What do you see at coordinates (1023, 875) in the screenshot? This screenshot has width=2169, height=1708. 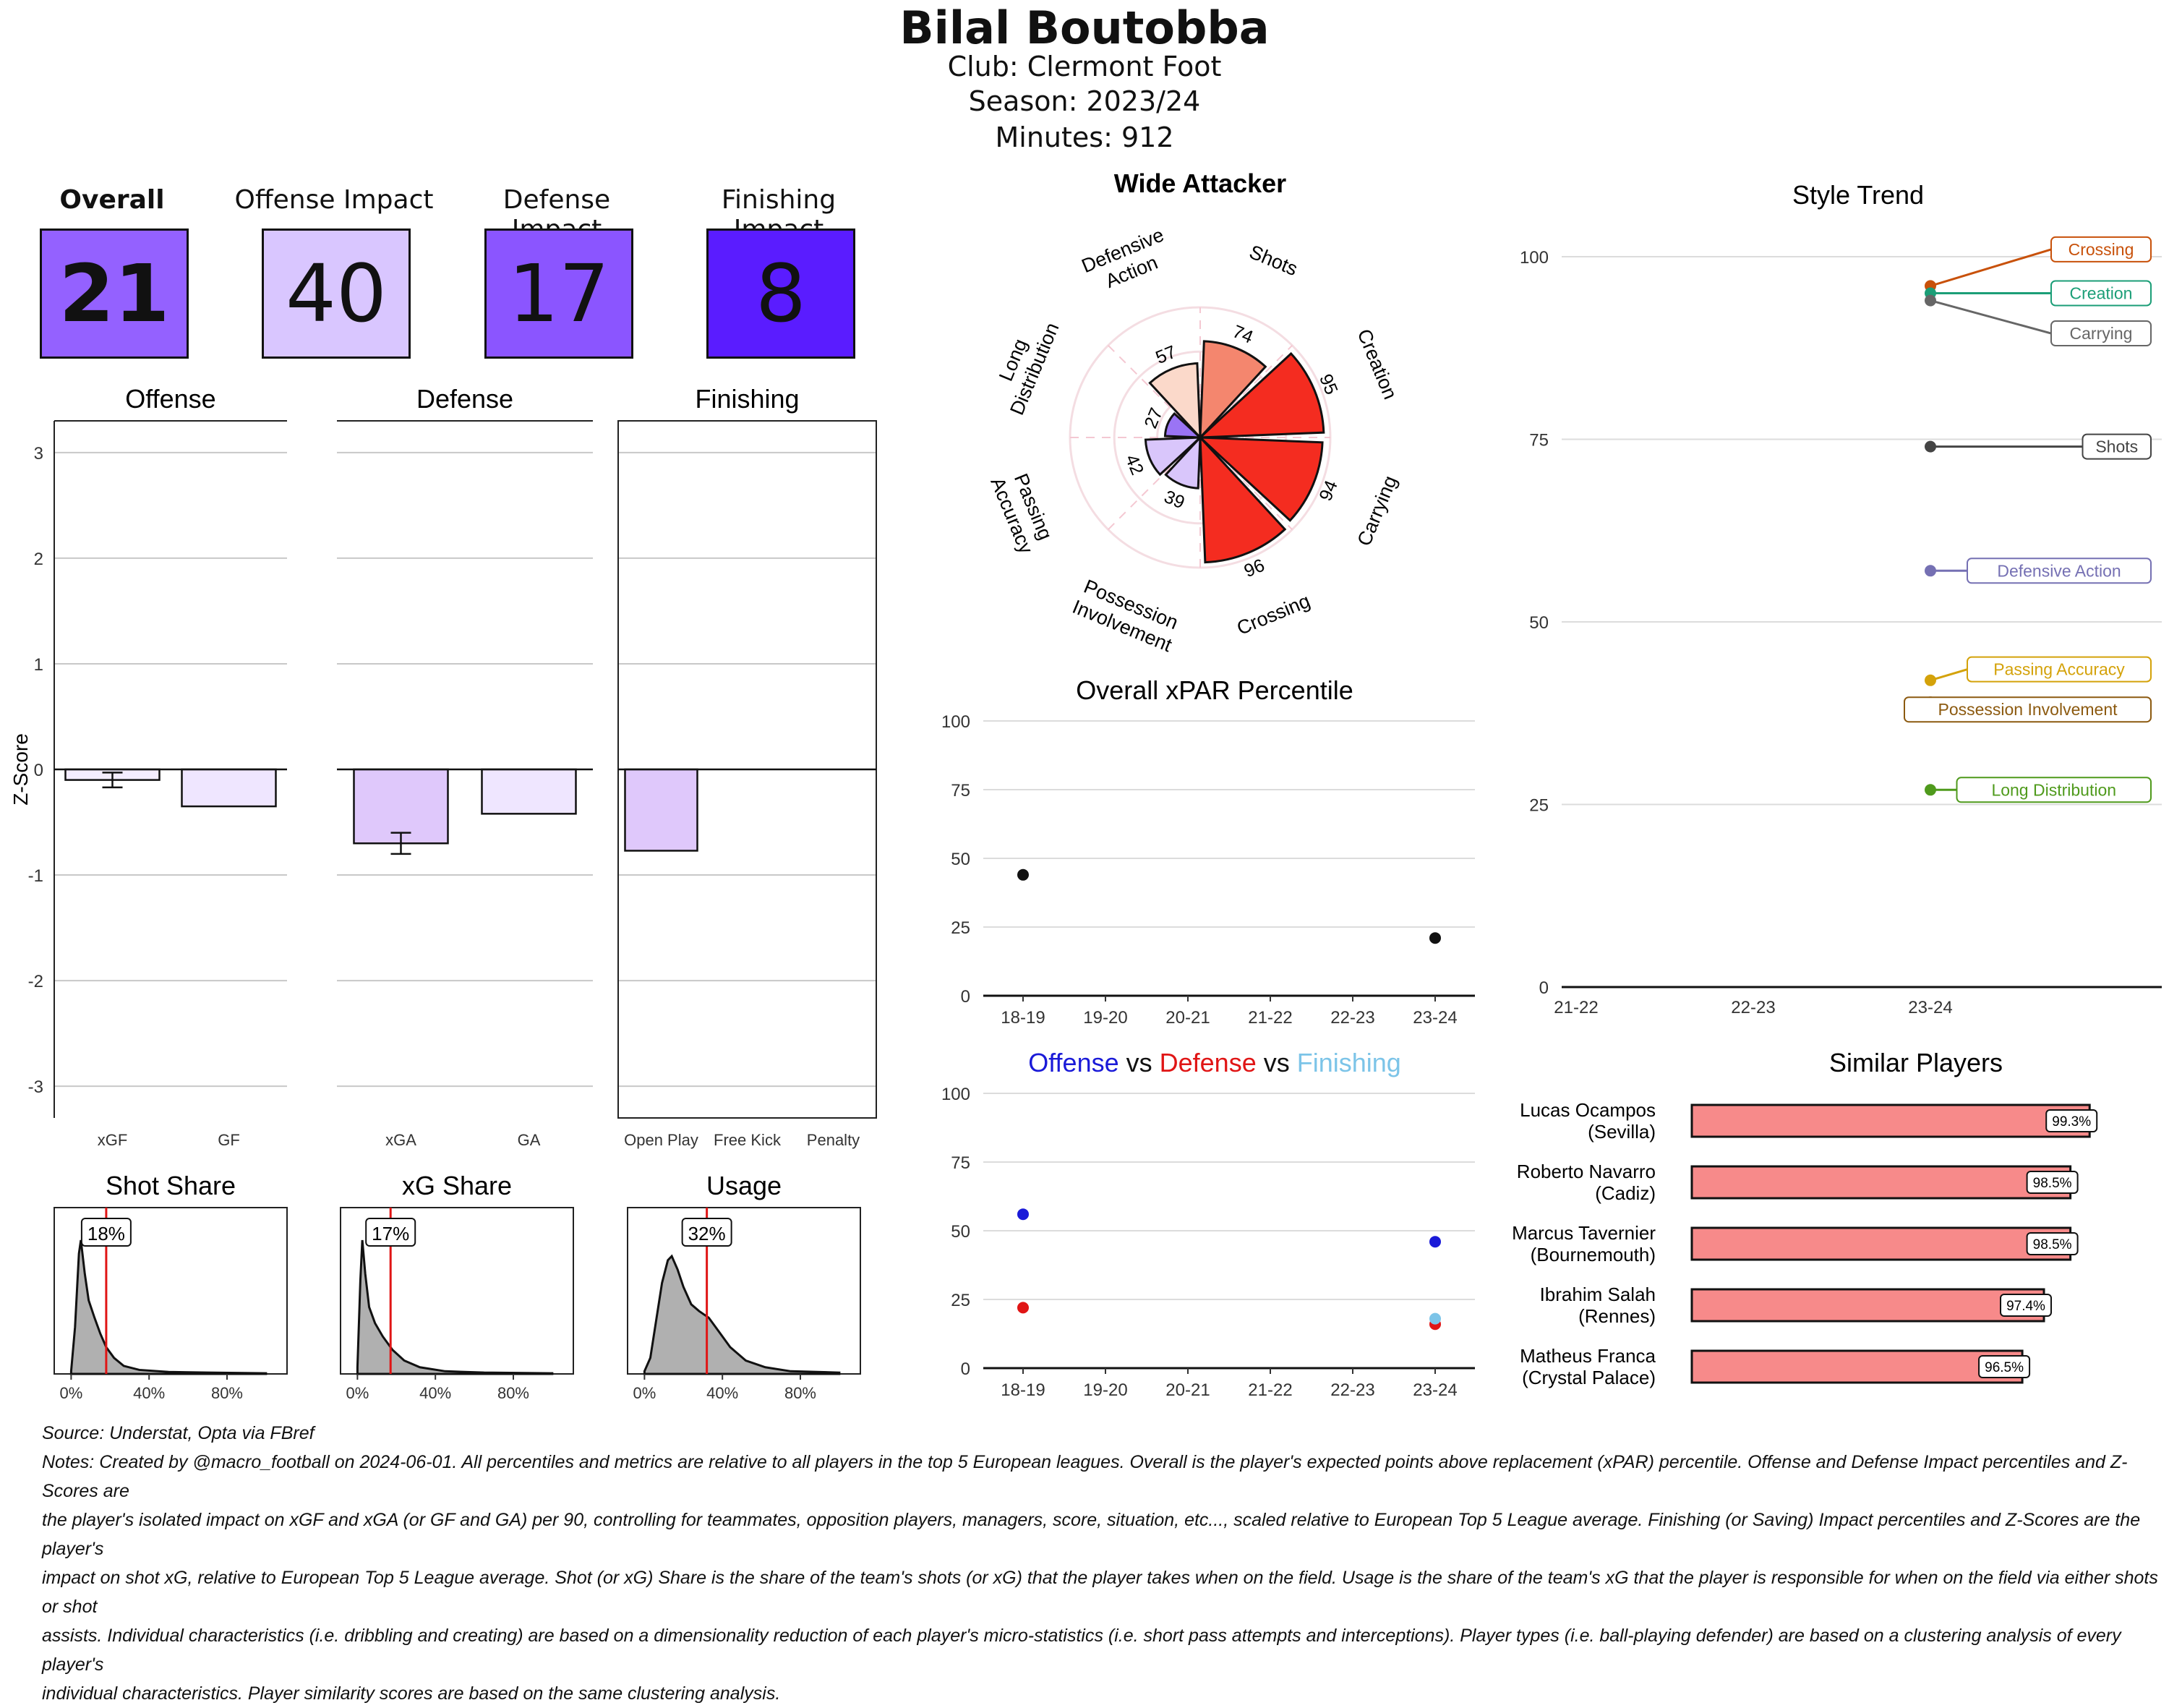 I see `xpar-point` at bounding box center [1023, 875].